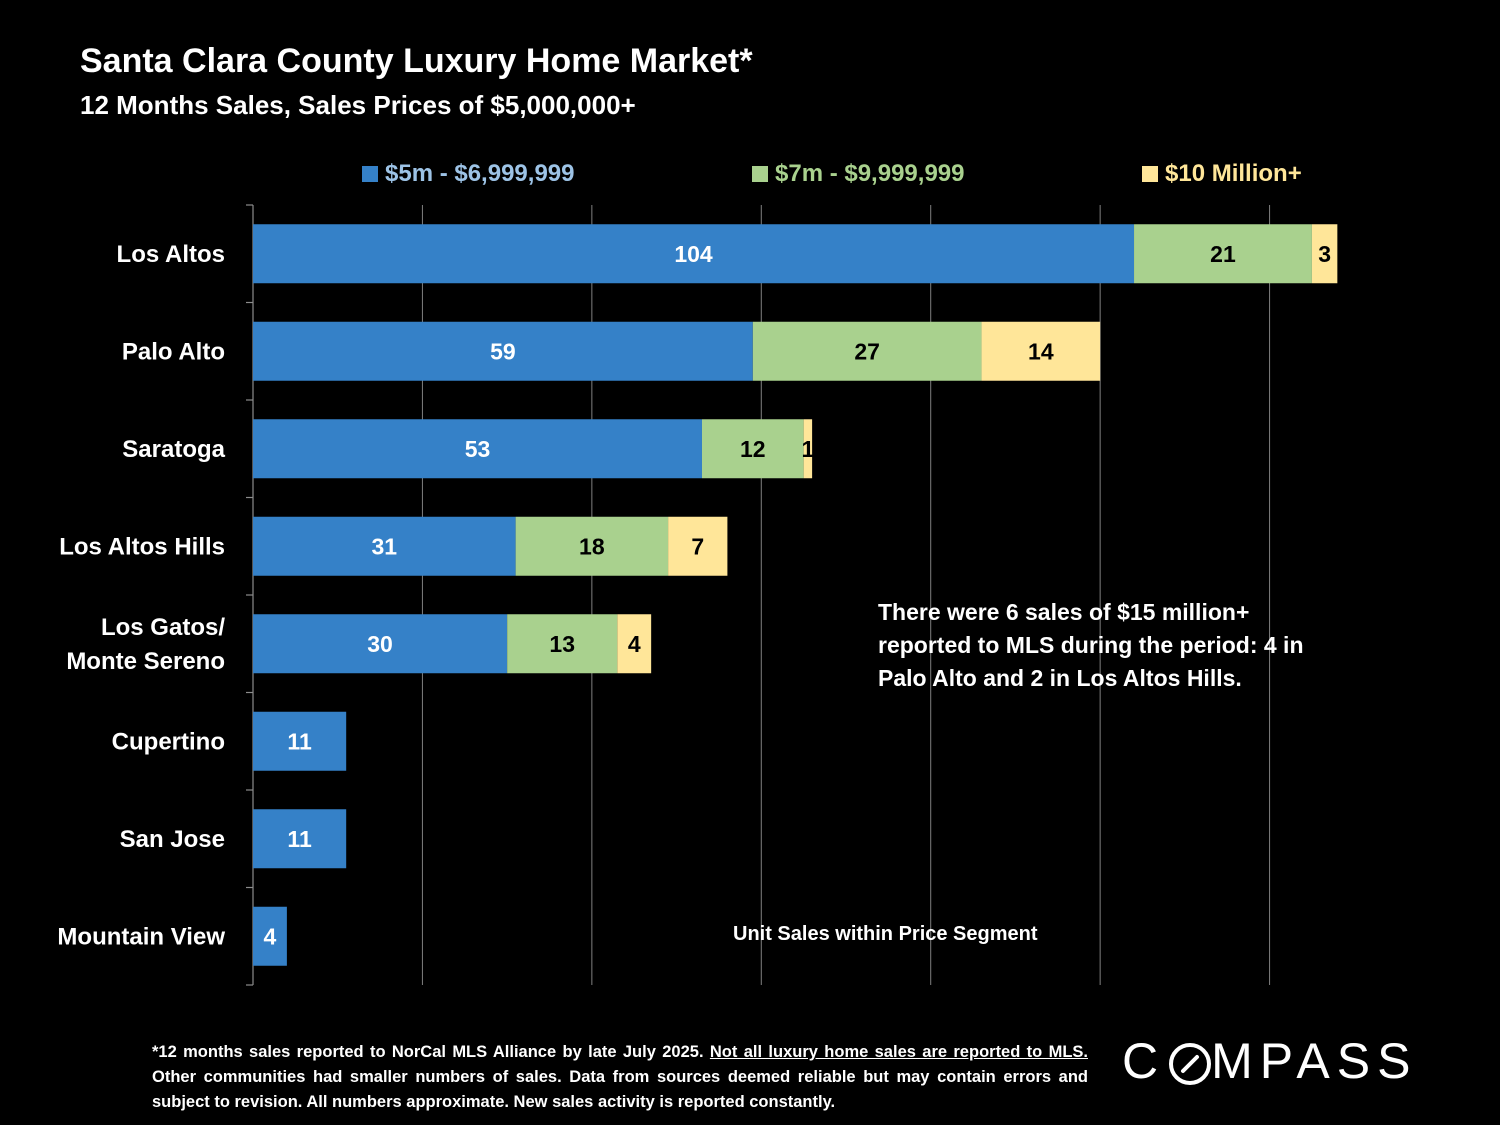 This screenshot has width=1500, height=1125. I want to click on data-label: 59, so click(503, 351).